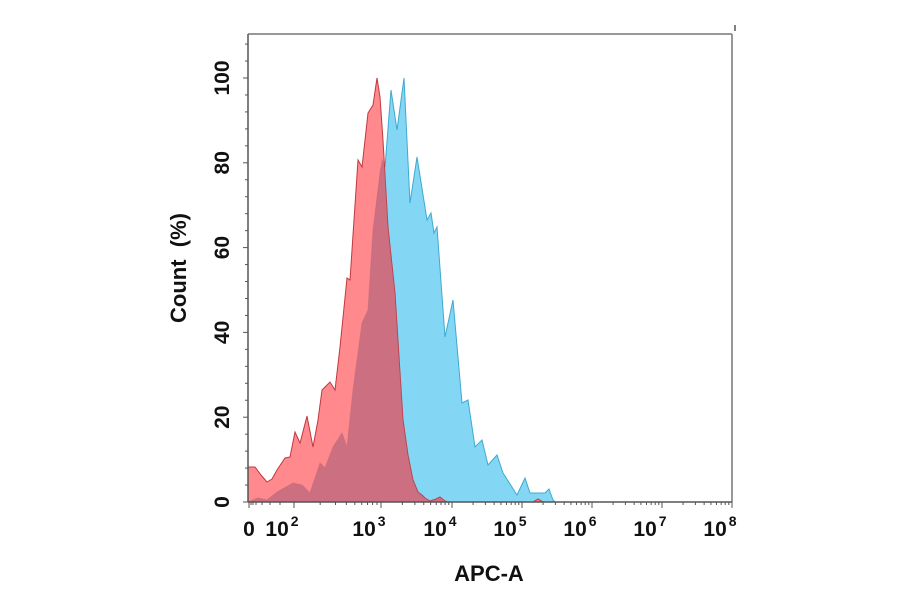 This screenshot has width=900, height=594. I want to click on x-tick-label: 10 6, so click(579, 527).